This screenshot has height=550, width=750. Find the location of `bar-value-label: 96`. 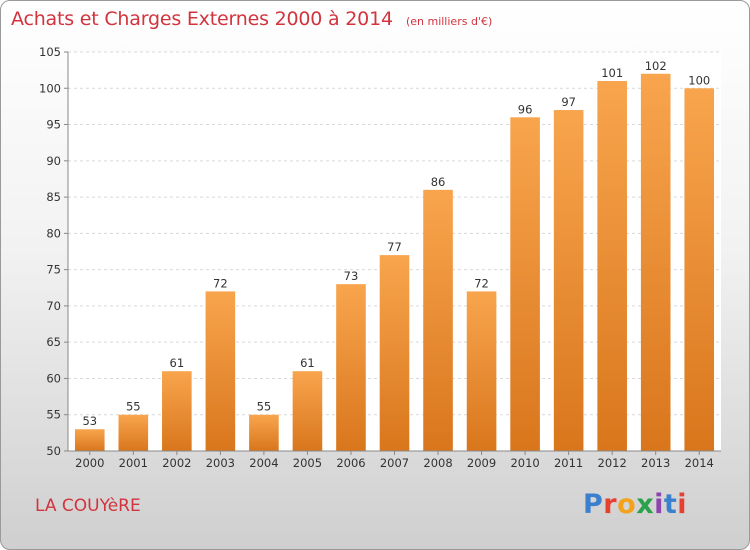

bar-value-label: 96 is located at coordinates (525, 109).